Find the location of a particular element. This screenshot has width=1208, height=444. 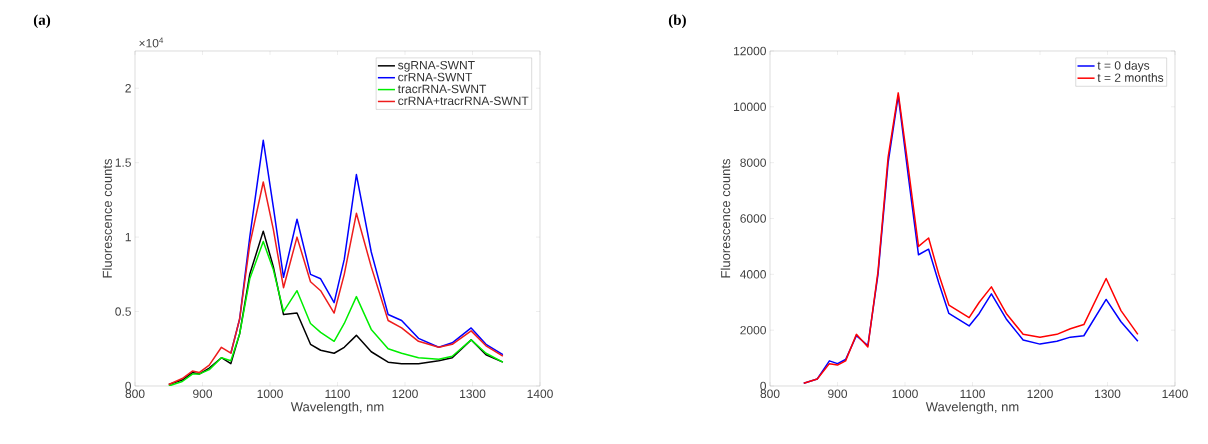

legend-label: tracrRNA-SWNT is located at coordinates (442, 89).